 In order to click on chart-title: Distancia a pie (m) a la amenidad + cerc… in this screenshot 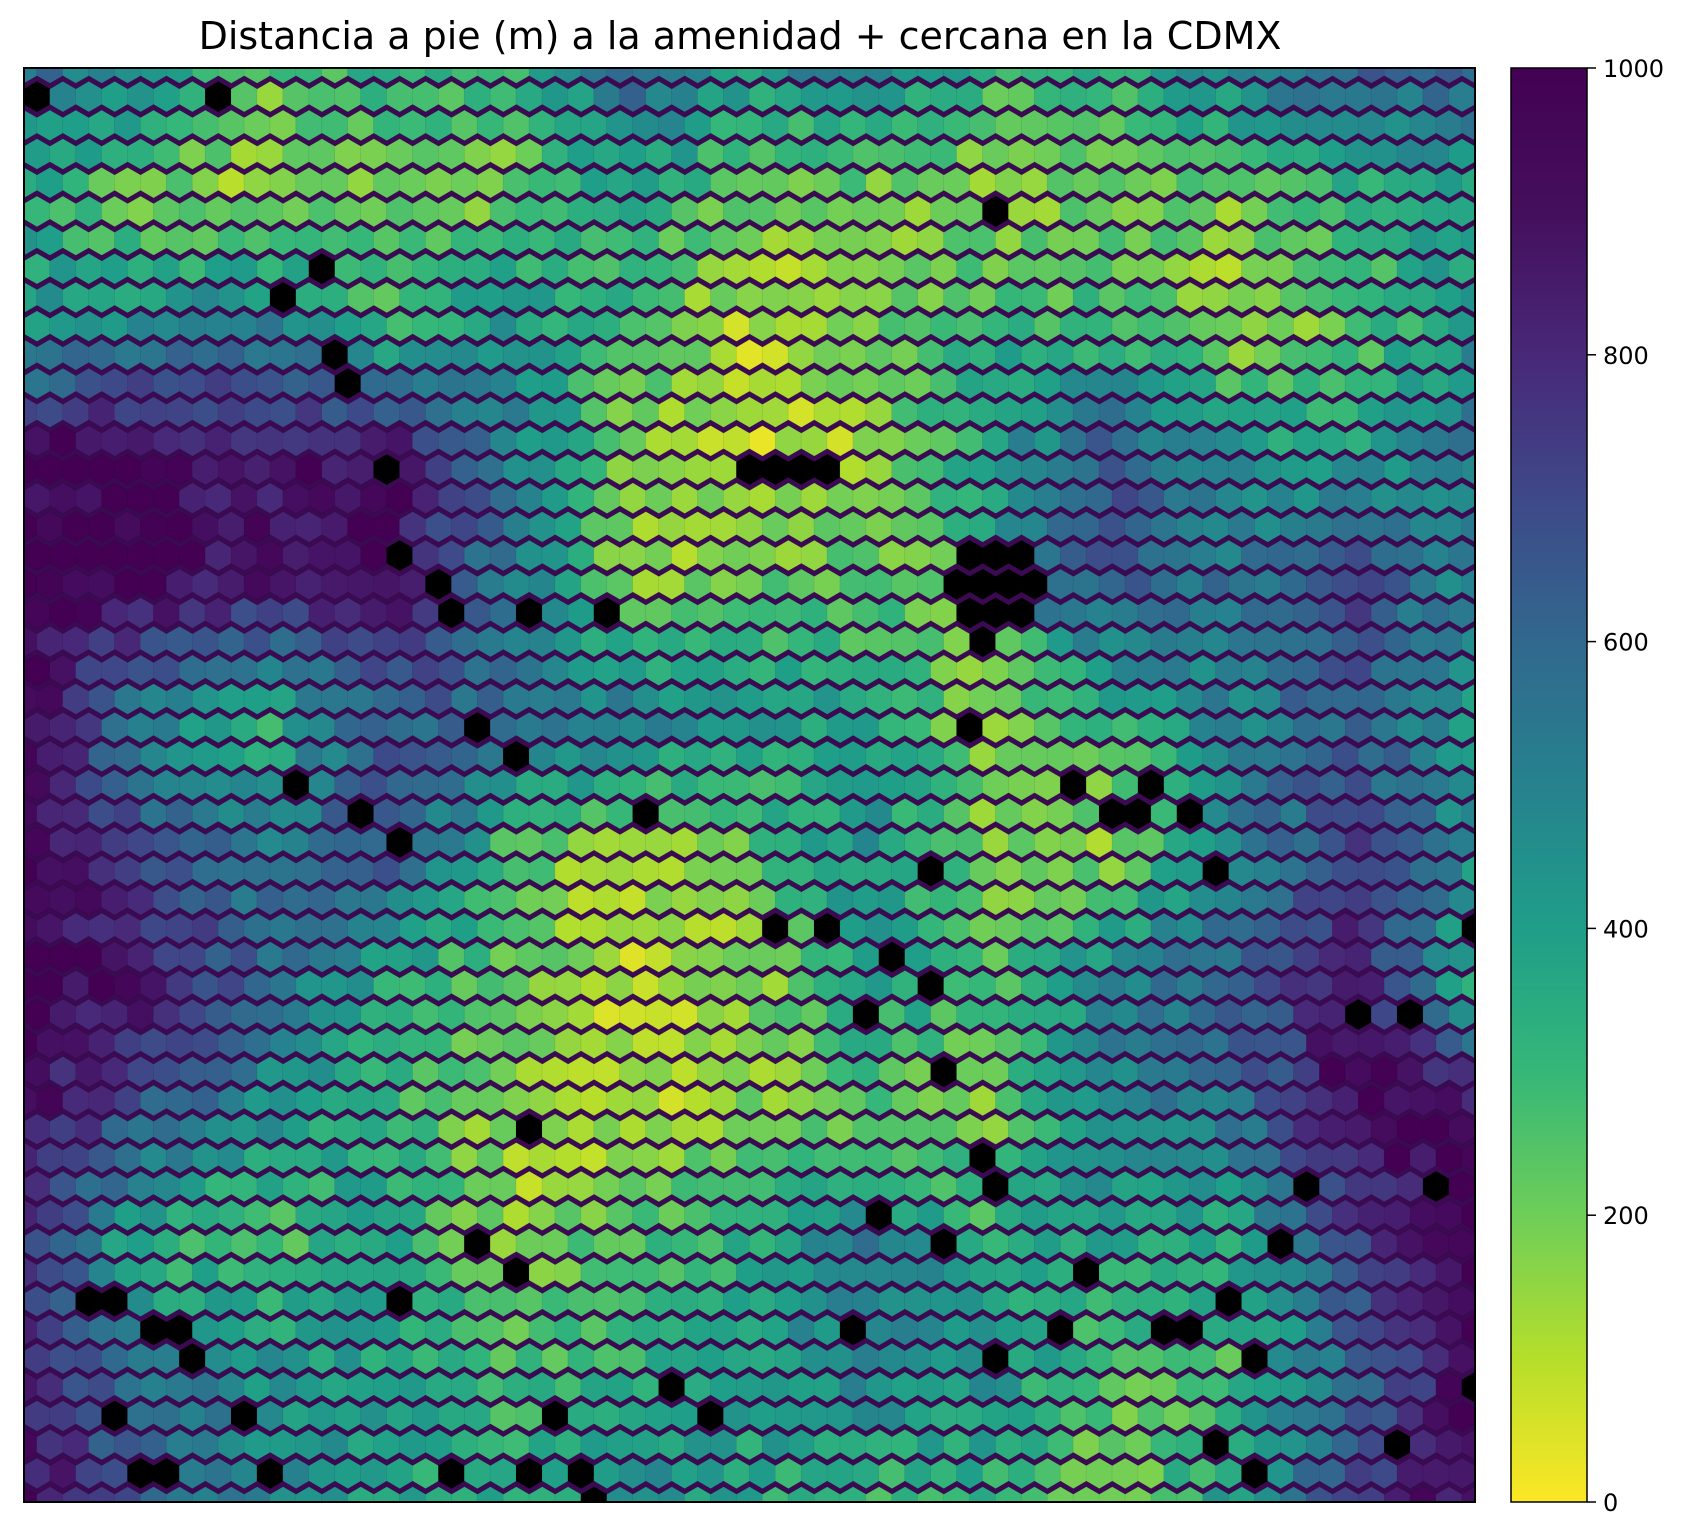, I will do `click(740, 36)`.